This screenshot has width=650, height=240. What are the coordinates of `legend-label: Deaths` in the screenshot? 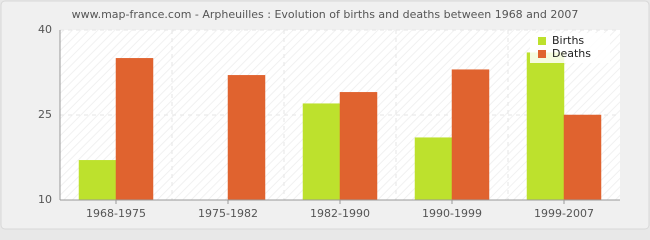 It's located at (571, 53).